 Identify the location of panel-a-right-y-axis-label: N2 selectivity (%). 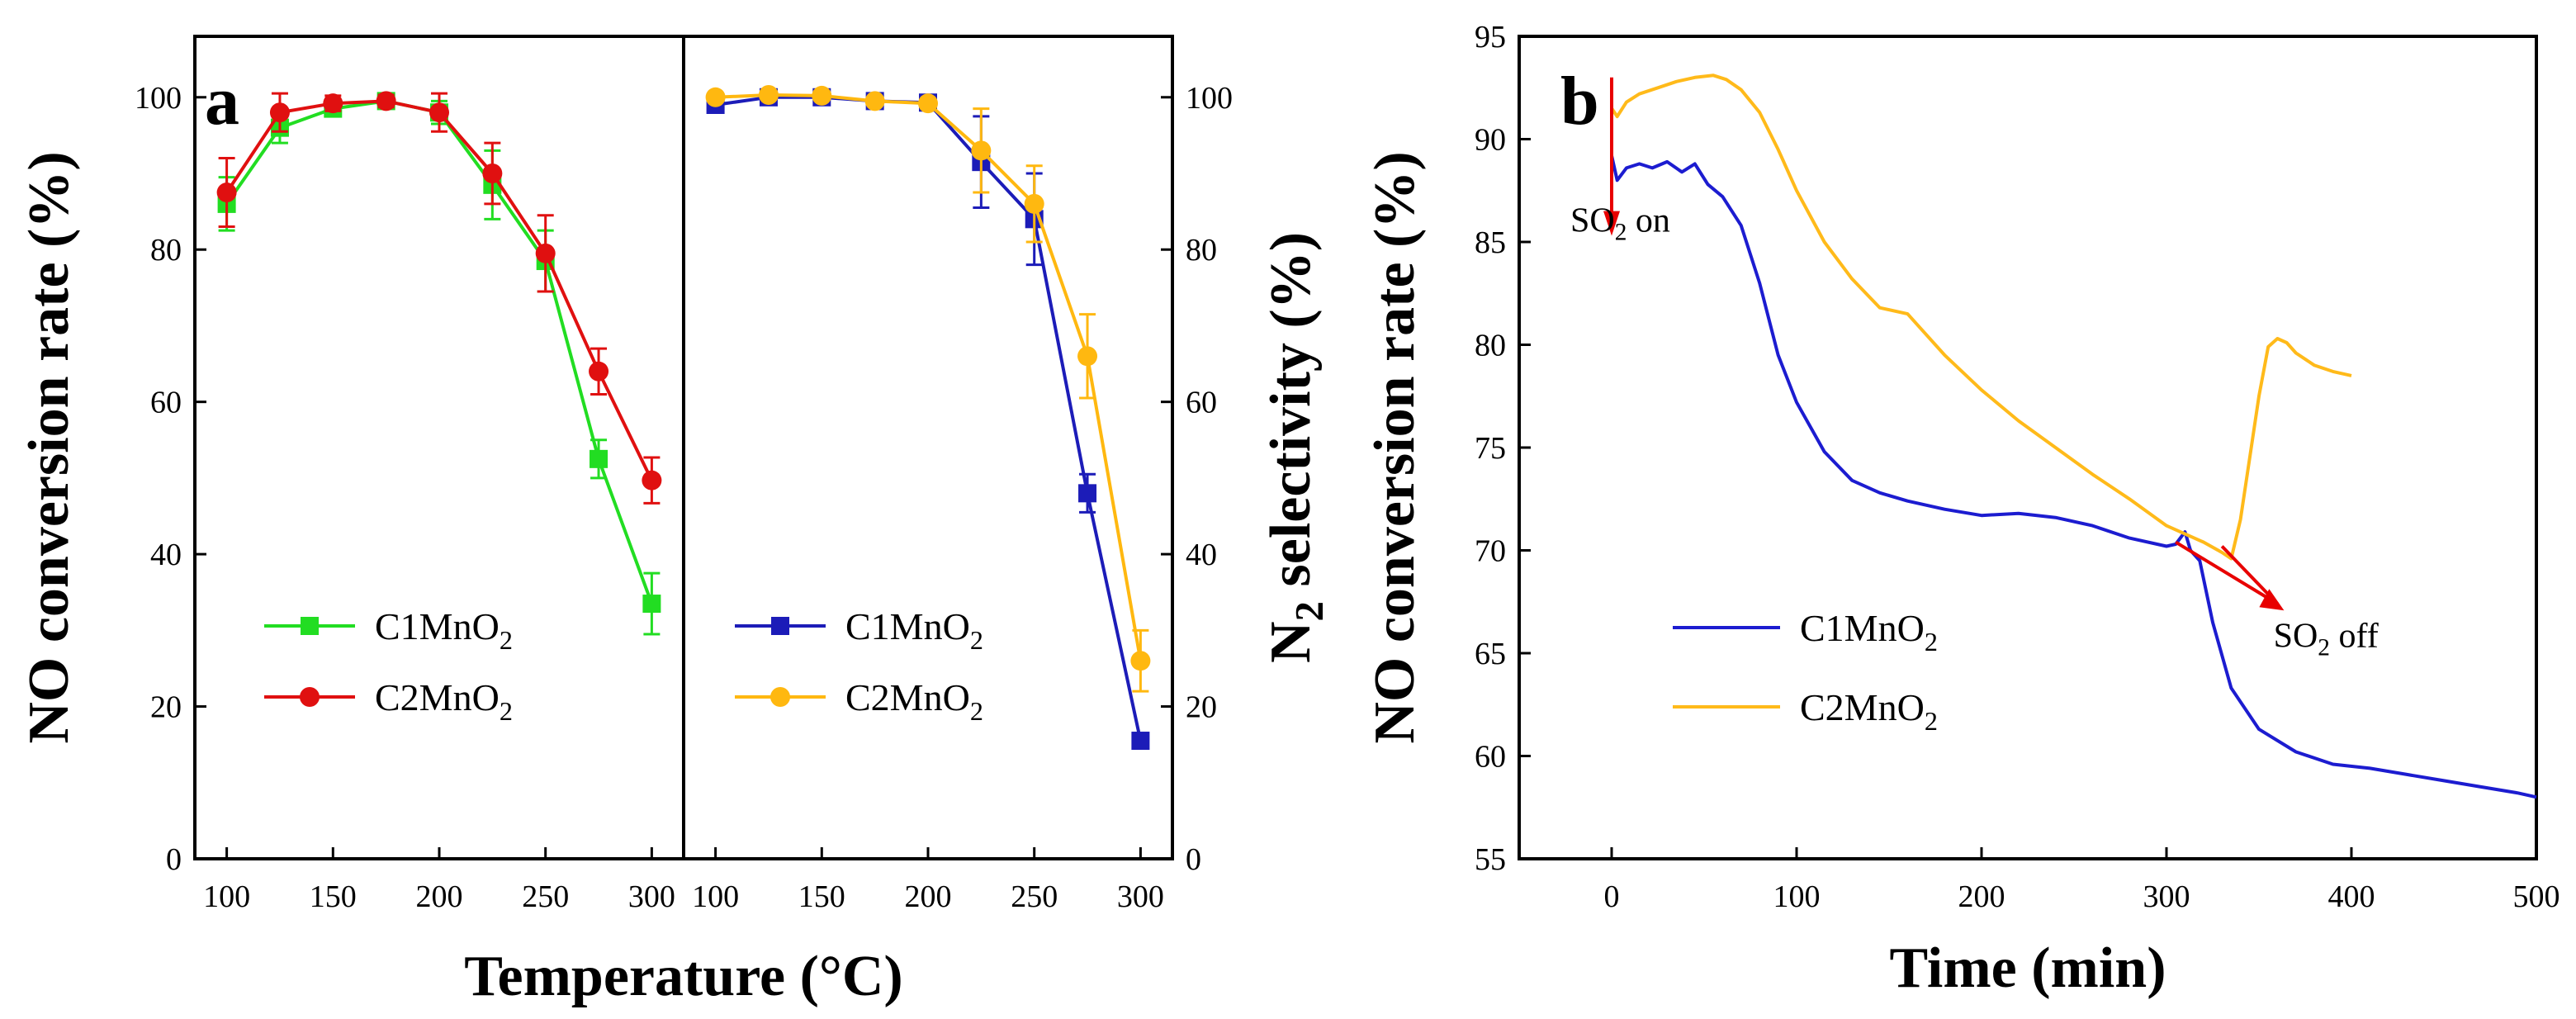
(1295, 447).